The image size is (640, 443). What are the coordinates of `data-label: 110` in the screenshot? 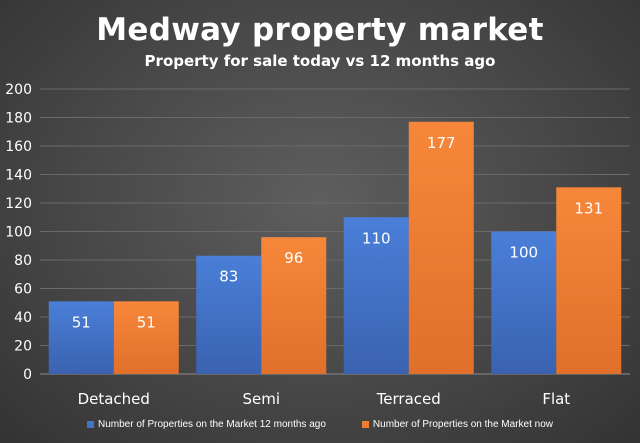 It's located at (376, 238).